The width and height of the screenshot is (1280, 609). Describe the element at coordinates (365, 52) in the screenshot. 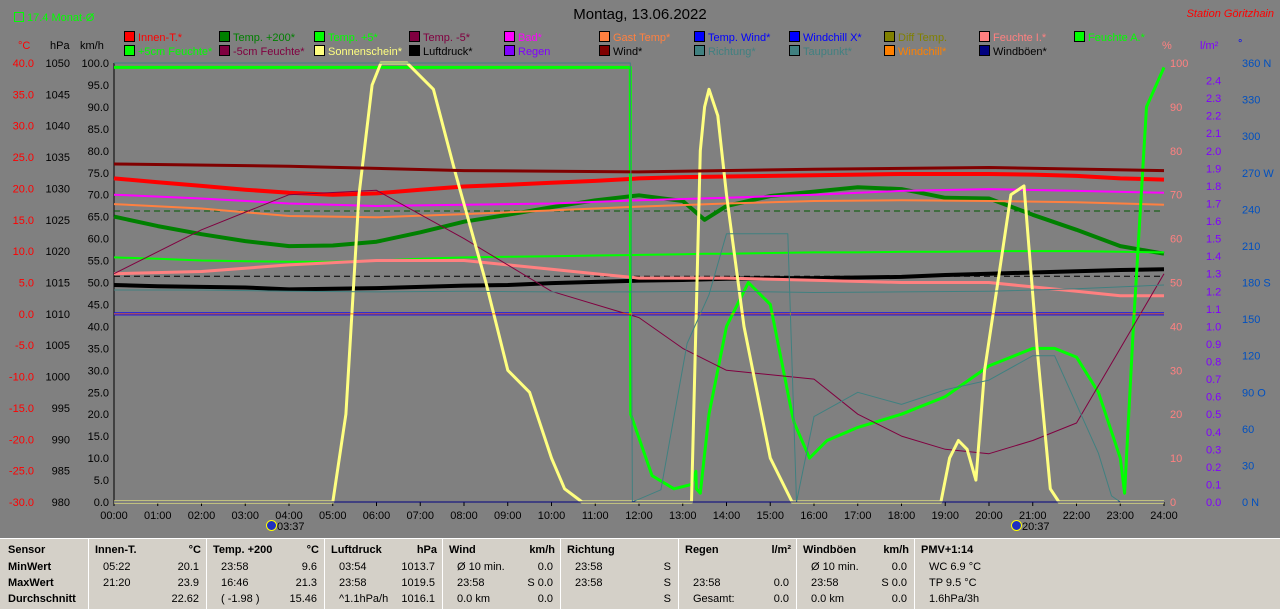

I see `legend-label: Sonnenschein*` at that location.